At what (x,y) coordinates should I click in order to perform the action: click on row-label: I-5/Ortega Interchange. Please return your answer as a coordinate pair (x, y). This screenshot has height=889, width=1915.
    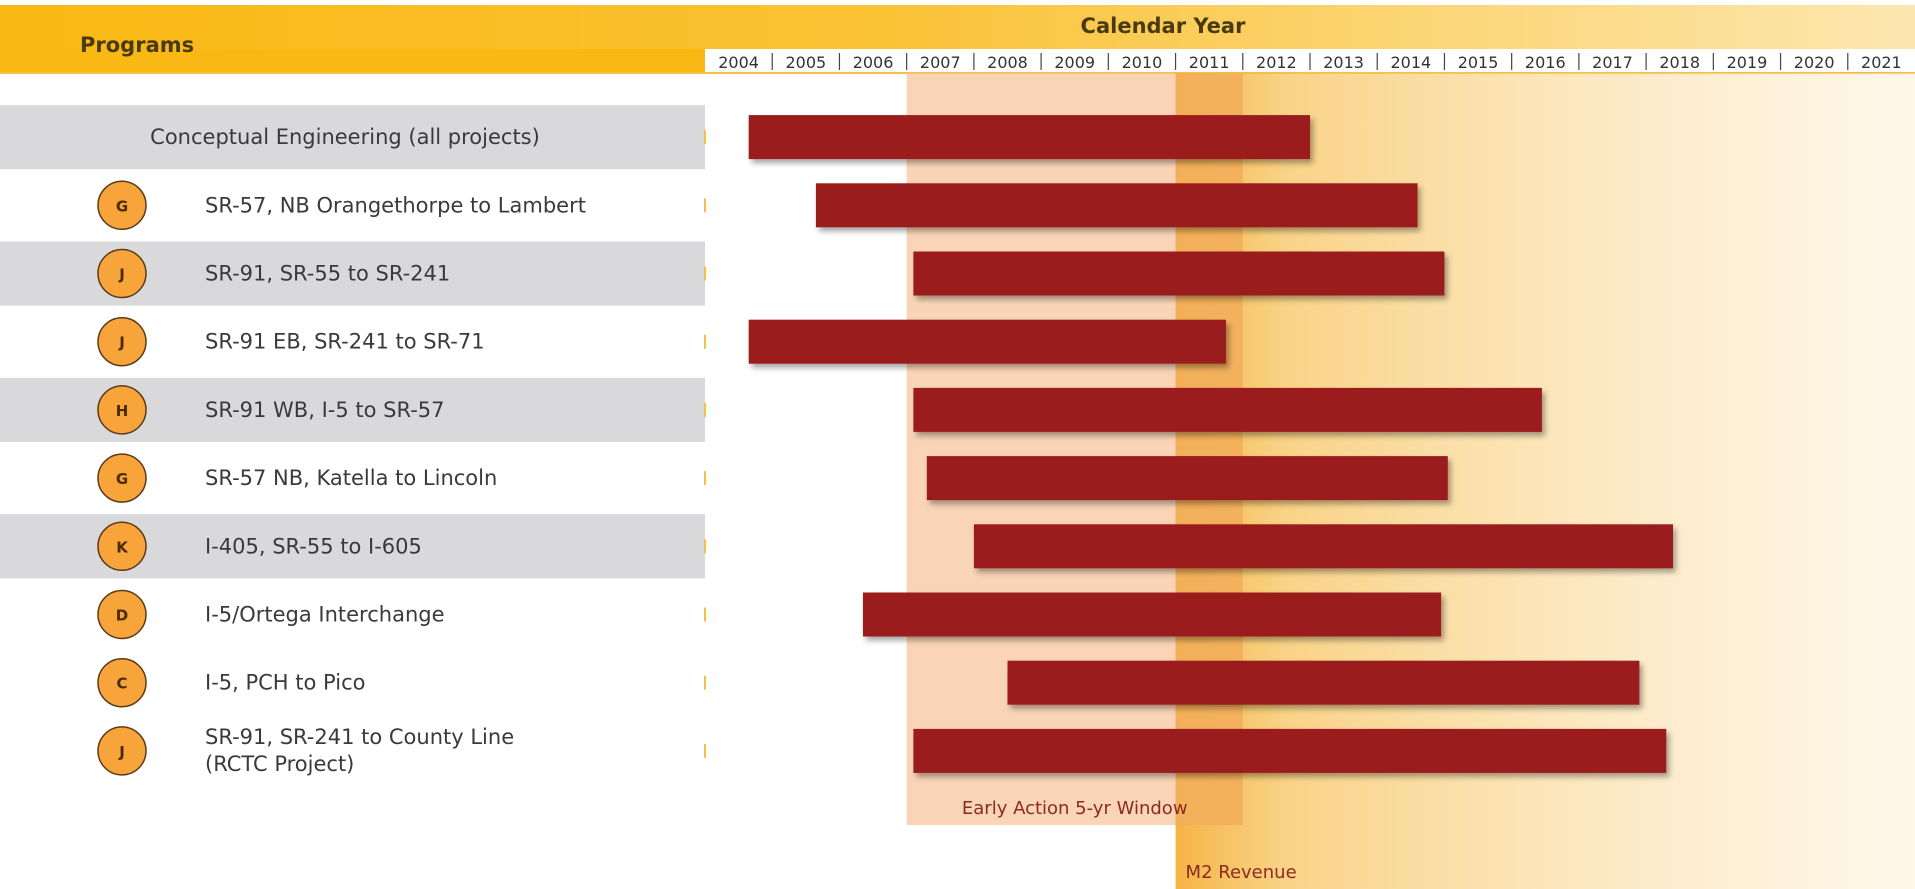
    Looking at the image, I should click on (325, 615).